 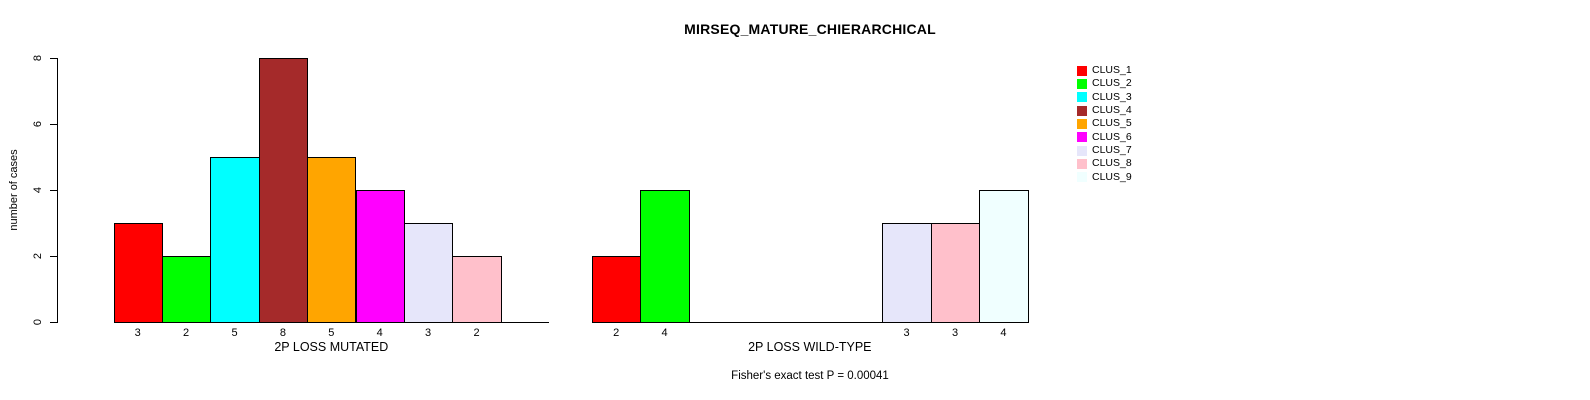 I want to click on legend-label: CLUS_5, so click(x=1112, y=123).